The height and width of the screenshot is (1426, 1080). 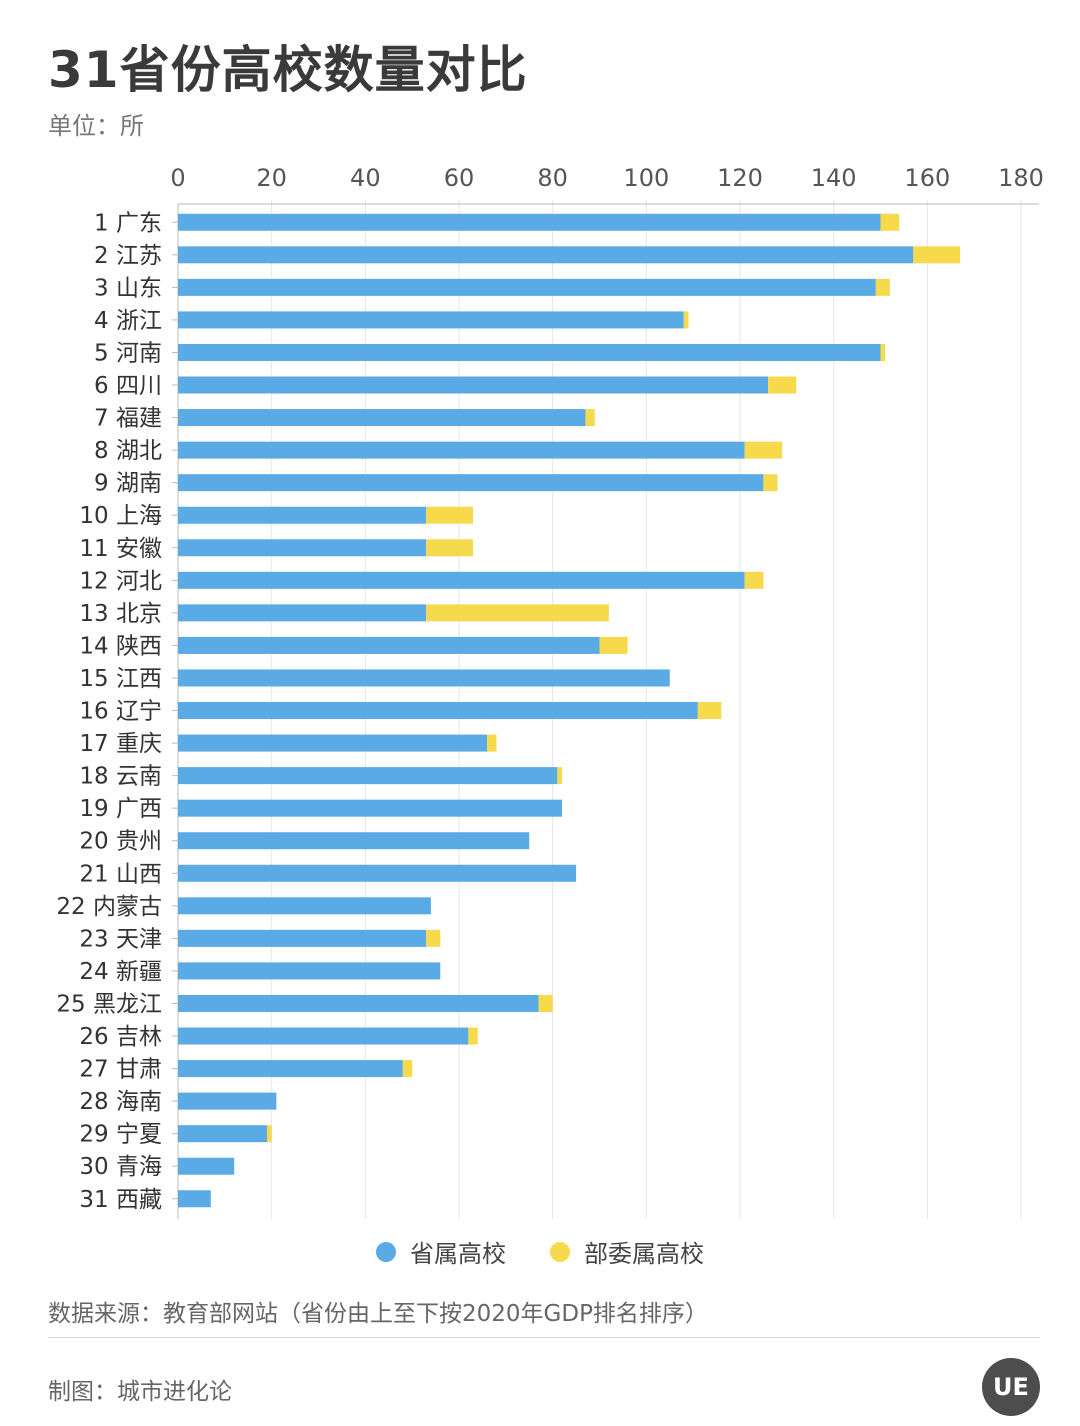 I want to click on category-label: 31 西藏, so click(x=120, y=1200).